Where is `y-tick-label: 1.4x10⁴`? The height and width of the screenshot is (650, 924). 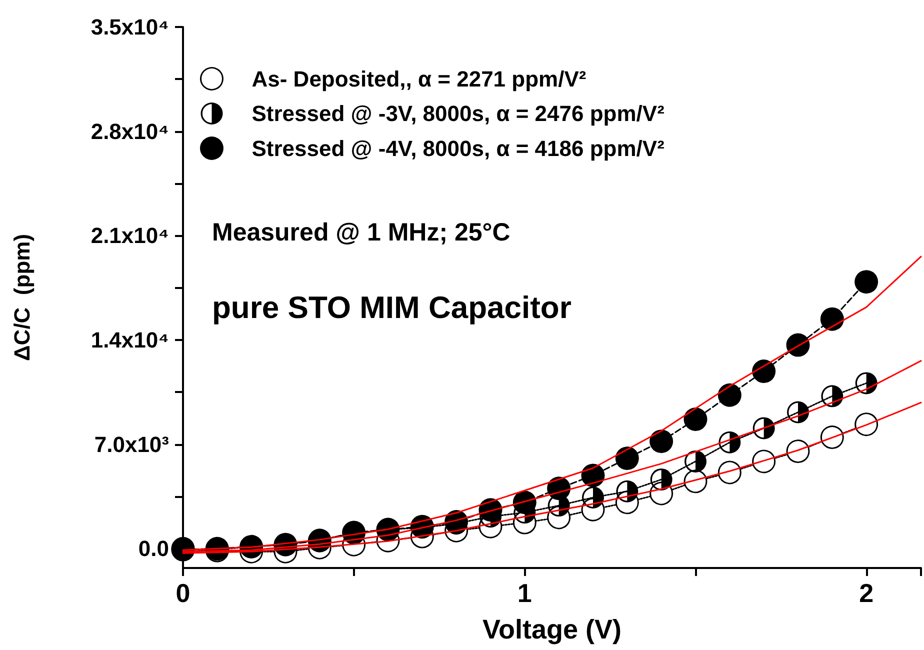
y-tick-label: 1.4x10⁴ is located at coordinates (129, 339).